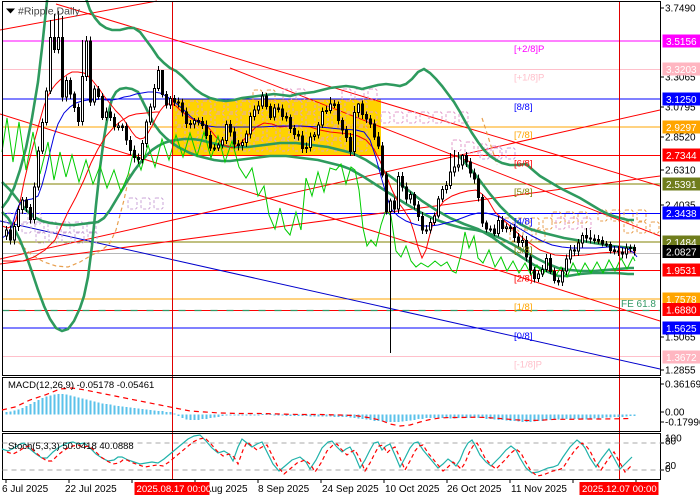  I want to click on svg-text: #Ripple,Daily, so click(49, 12).